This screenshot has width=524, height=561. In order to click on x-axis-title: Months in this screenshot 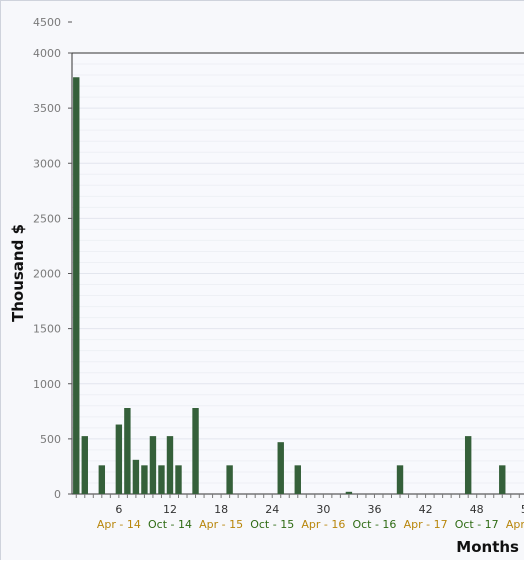, I will do `click(487, 547)`.